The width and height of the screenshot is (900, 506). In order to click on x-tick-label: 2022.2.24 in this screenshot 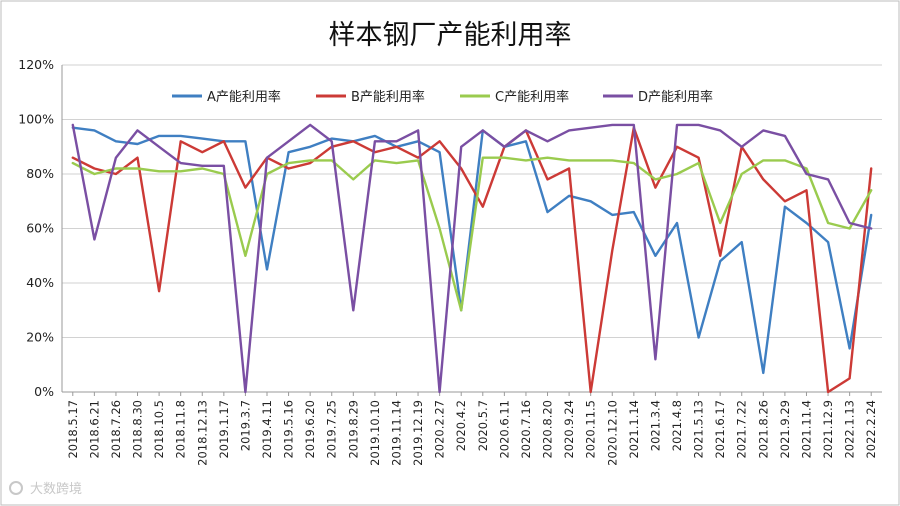, I will do `click(871, 429)`.